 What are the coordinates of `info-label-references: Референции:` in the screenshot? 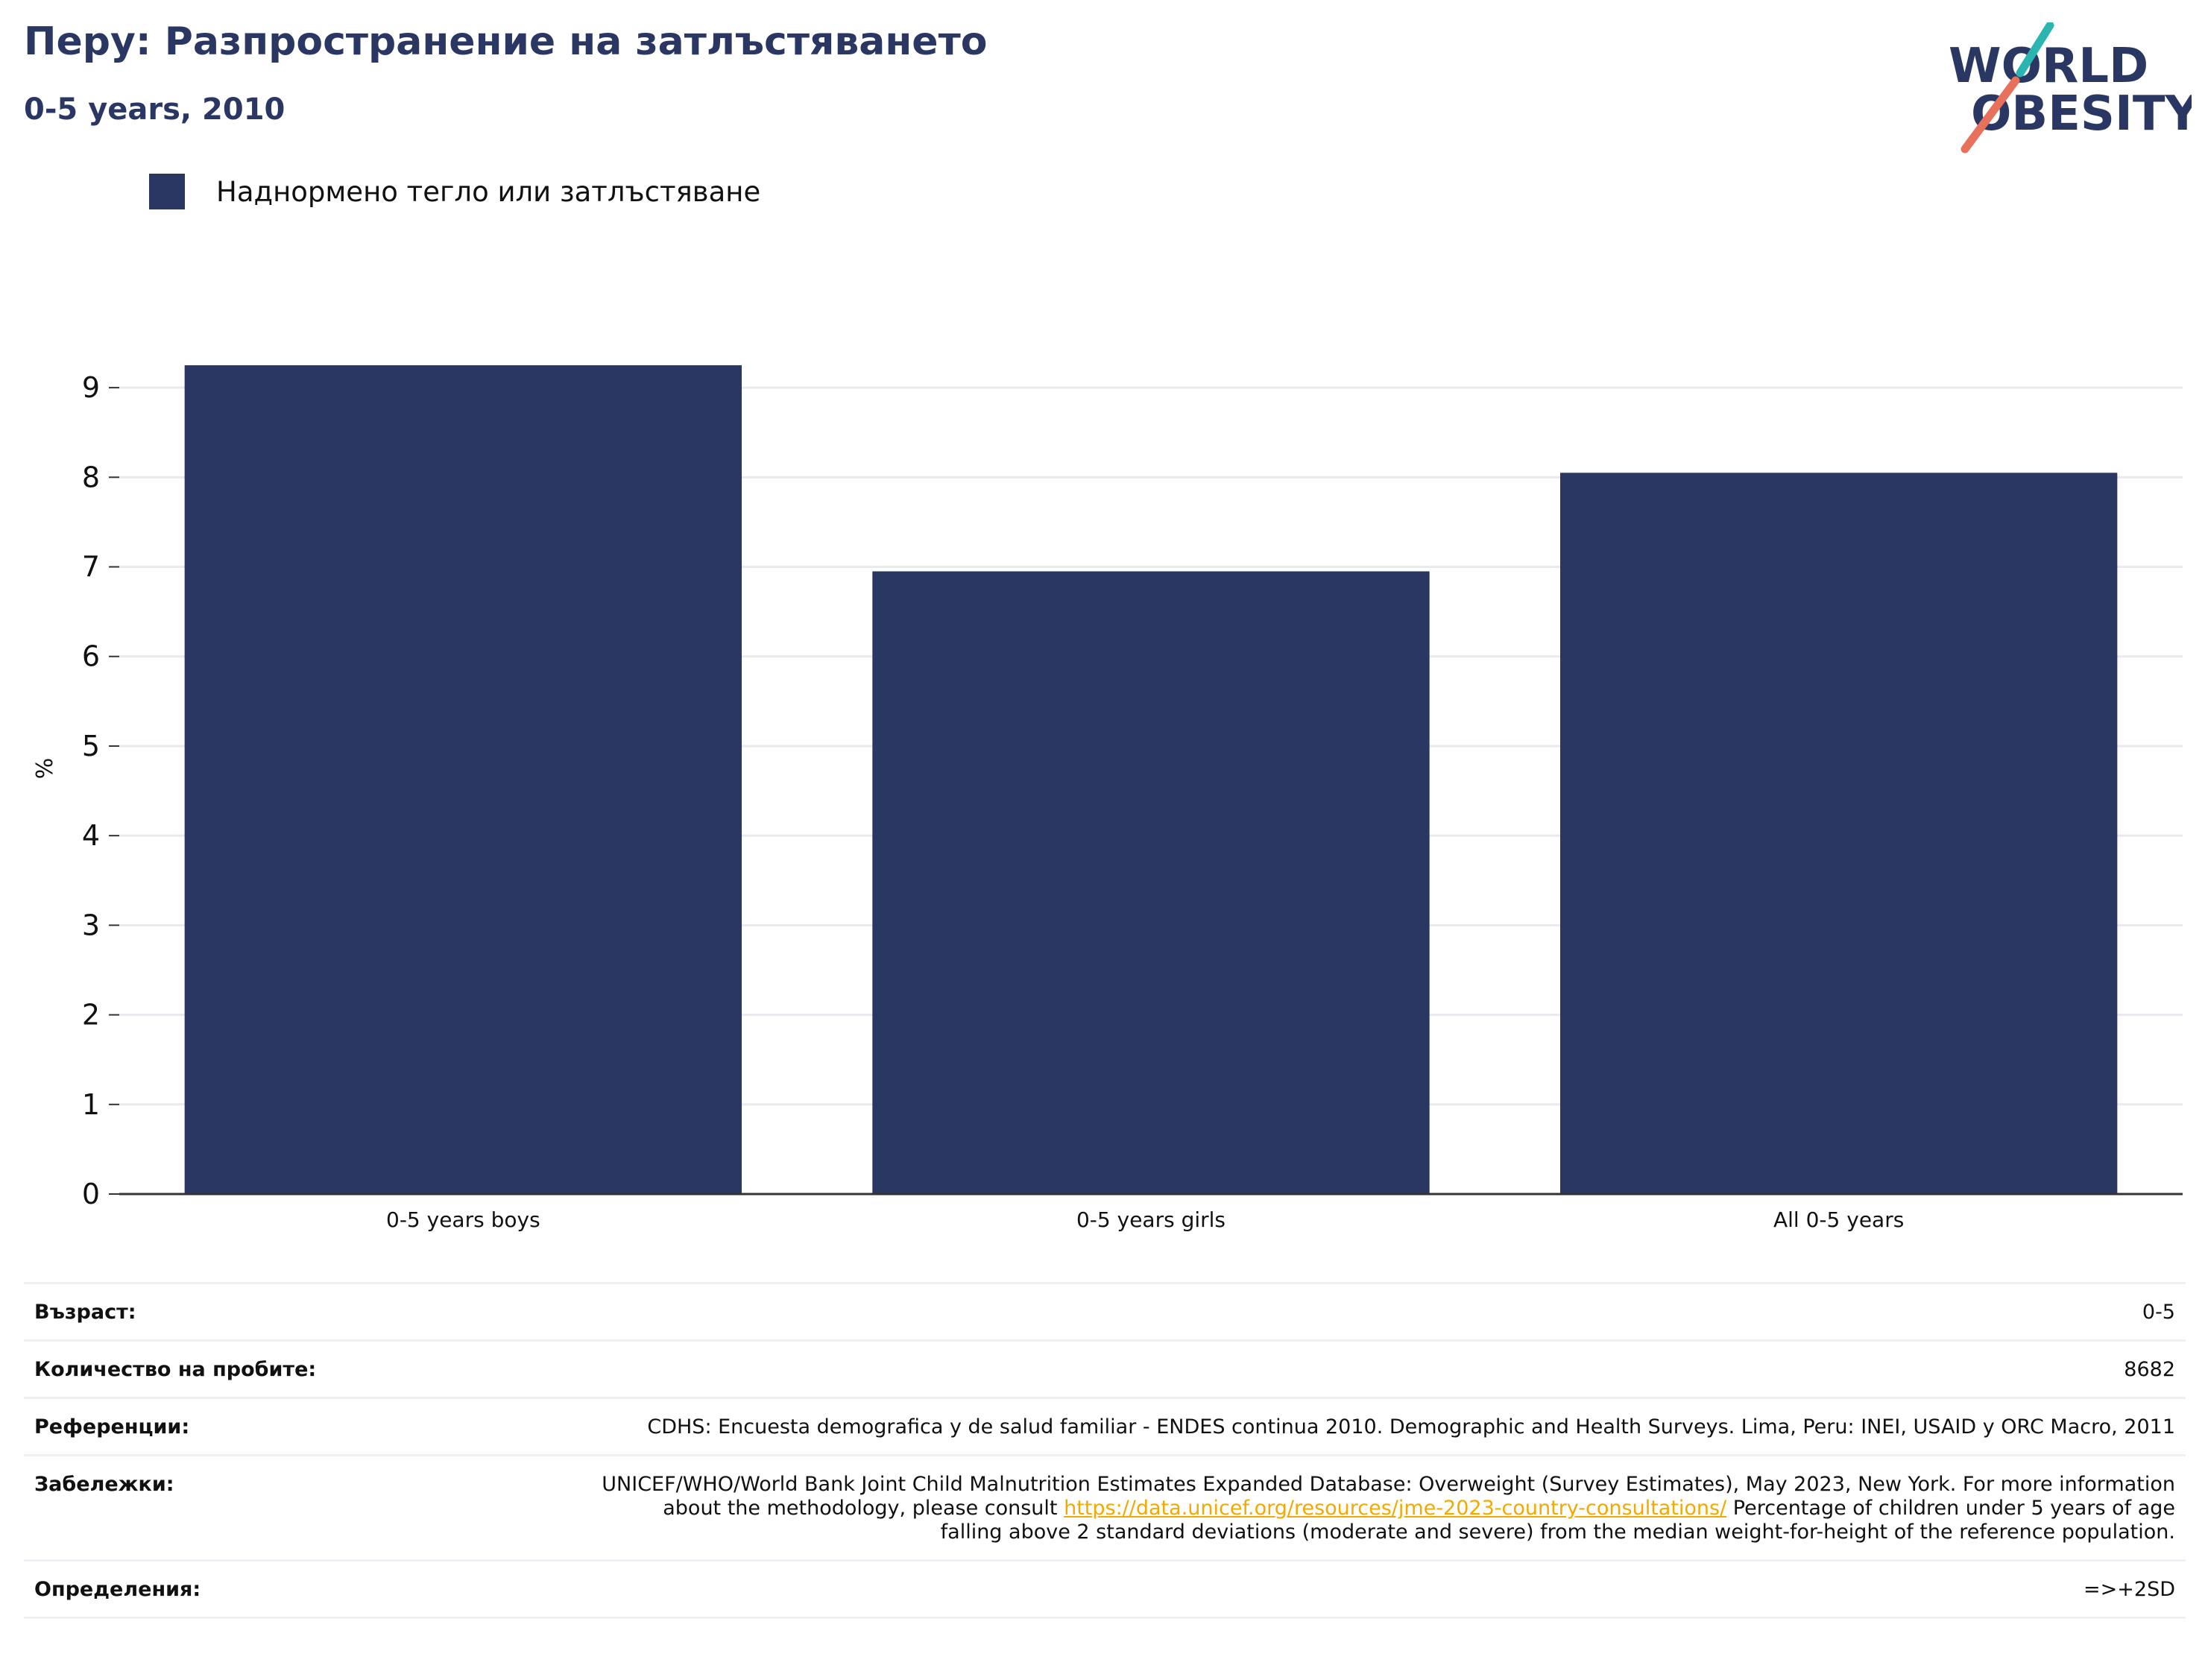 It's located at (112, 1427).